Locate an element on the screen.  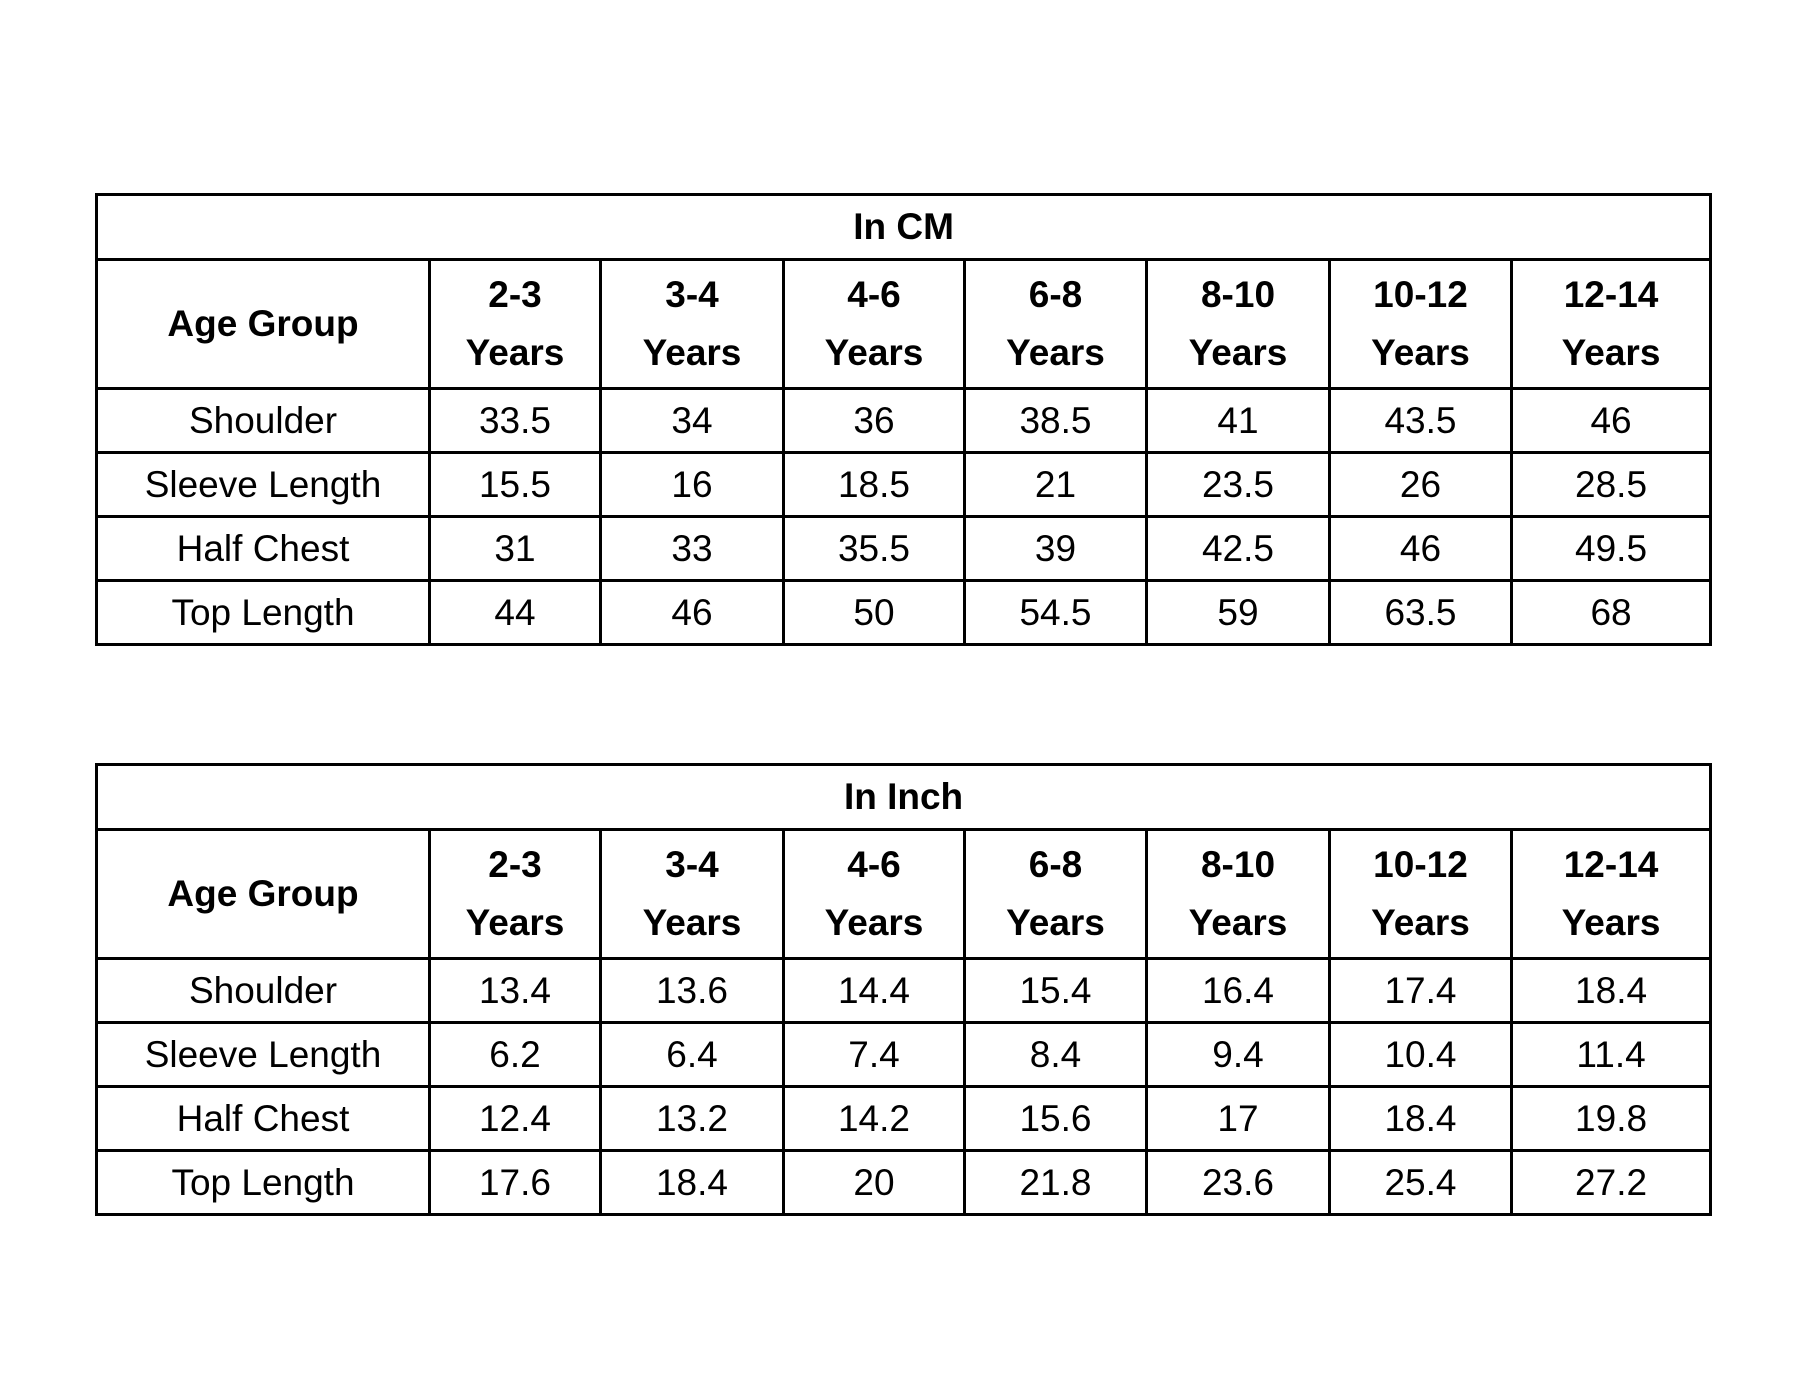
title-row: In CM is located at coordinates (903, 227).